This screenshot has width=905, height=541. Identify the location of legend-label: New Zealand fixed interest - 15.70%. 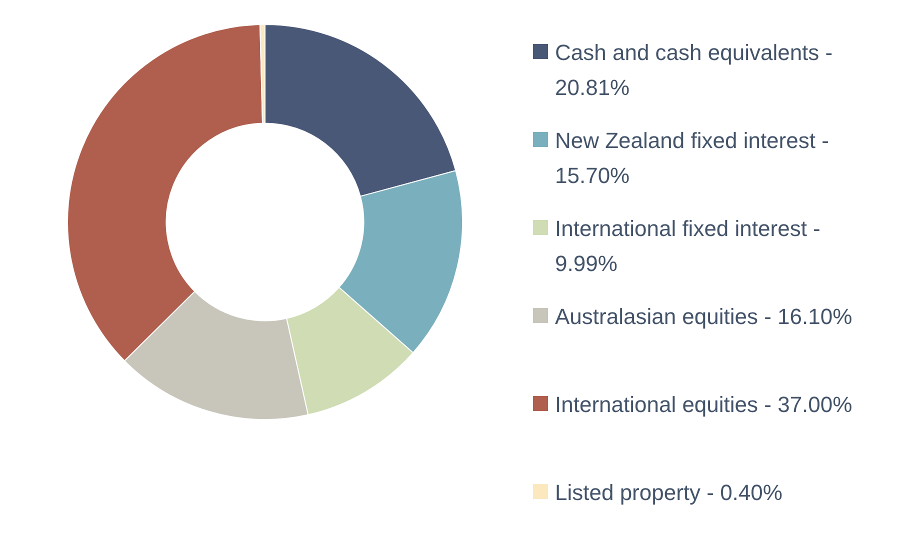
(692, 158).